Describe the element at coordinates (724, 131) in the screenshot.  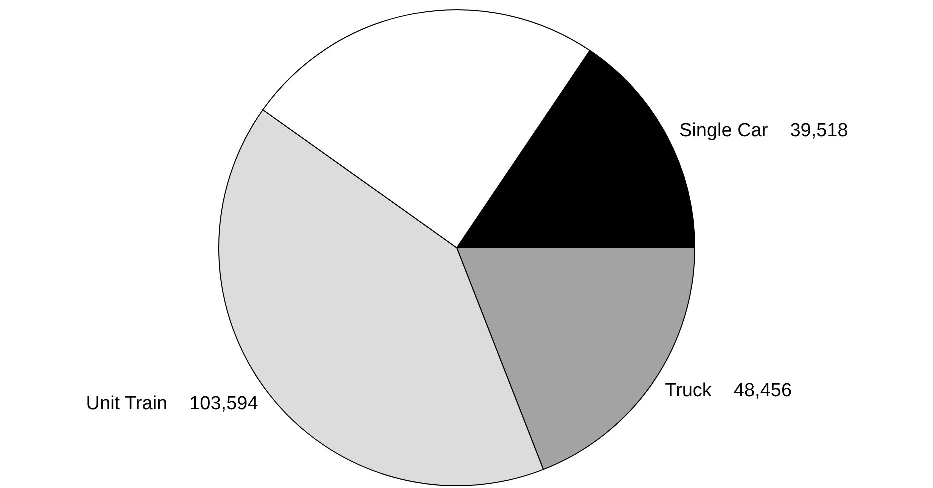
I see `slice-label: Single Car` at that location.